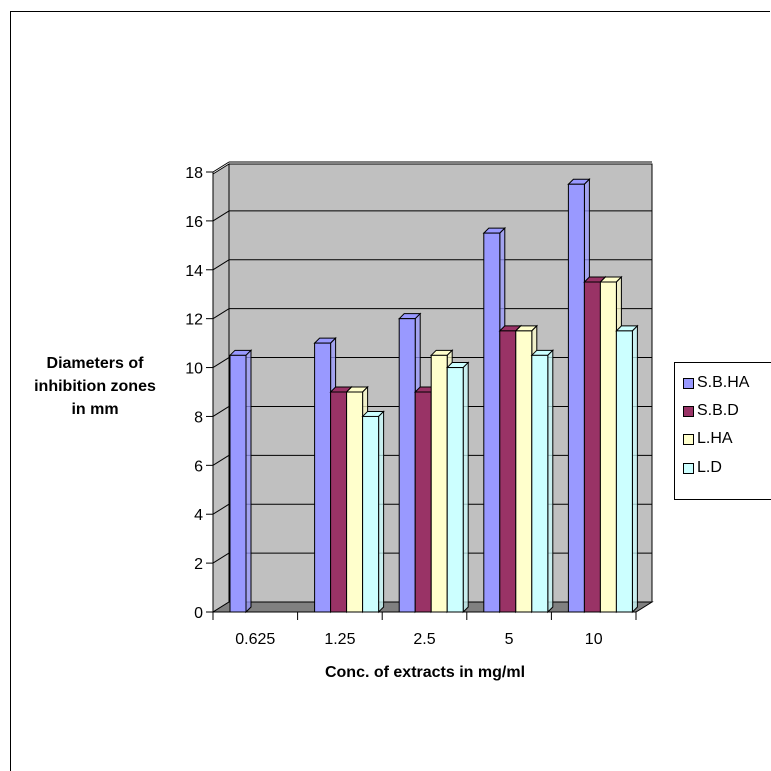  Describe the element at coordinates (709, 467) in the screenshot. I see `legend-label: L.D` at that location.